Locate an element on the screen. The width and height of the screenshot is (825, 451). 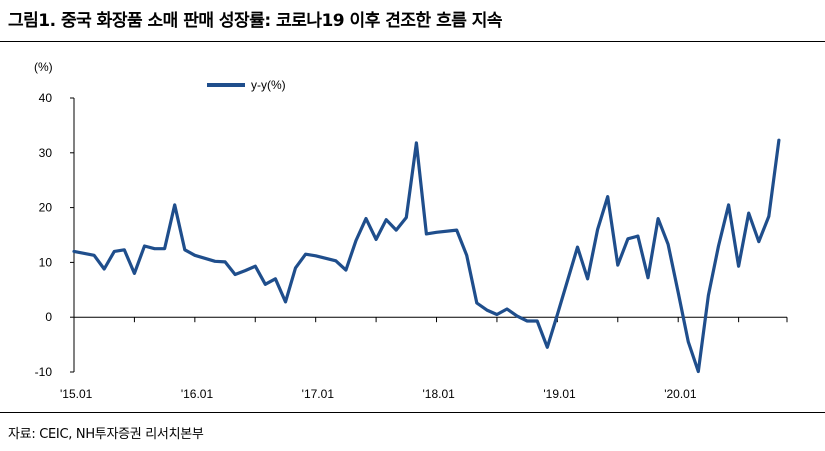
legend: y-y(%) is located at coordinates (246, 85).